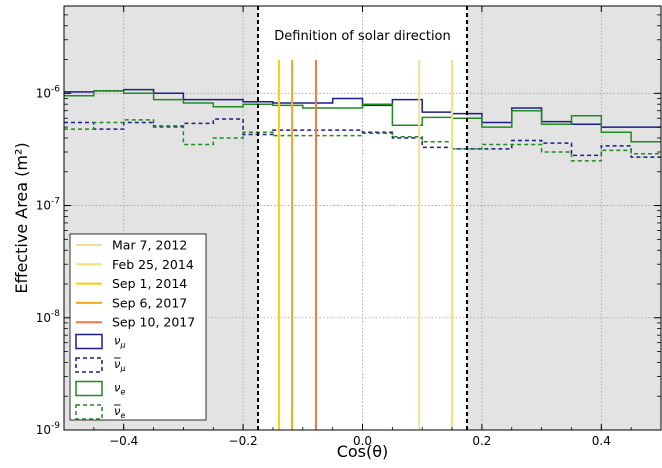 The width and height of the screenshot is (662, 468). Describe the element at coordinates (149, 283) in the screenshot. I see `legend-label-date: Sep 1, 2014` at that location.